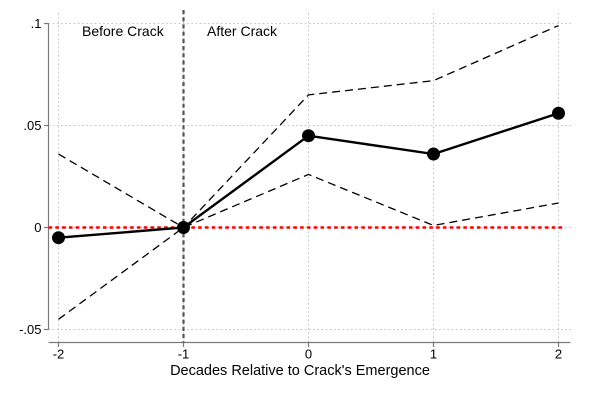 This screenshot has height=400, width=600. I want to click on y-tick-label: -.05, so click(30, 329).